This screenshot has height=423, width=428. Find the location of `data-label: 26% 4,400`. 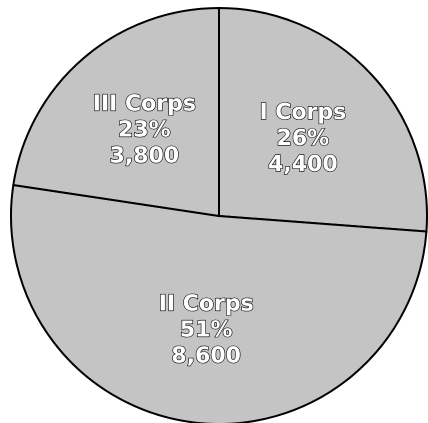

data-label: 26% 4,400 is located at coordinates (303, 151).